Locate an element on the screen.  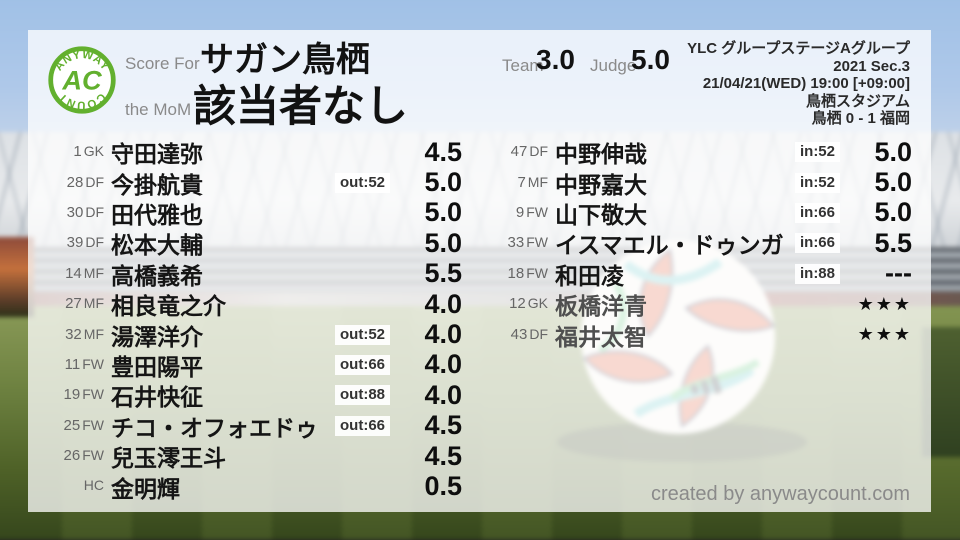
player-number: 47 is located at coordinates (519, 152).